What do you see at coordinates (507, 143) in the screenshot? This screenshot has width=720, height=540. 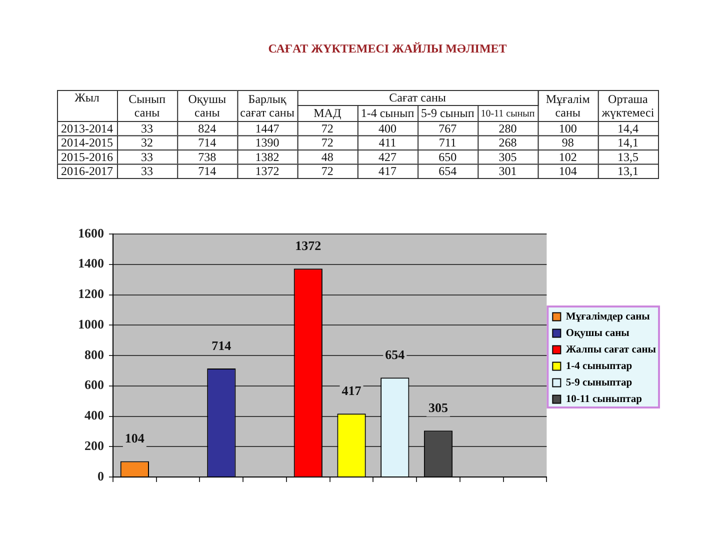 I see `data-label: 268` at bounding box center [507, 143].